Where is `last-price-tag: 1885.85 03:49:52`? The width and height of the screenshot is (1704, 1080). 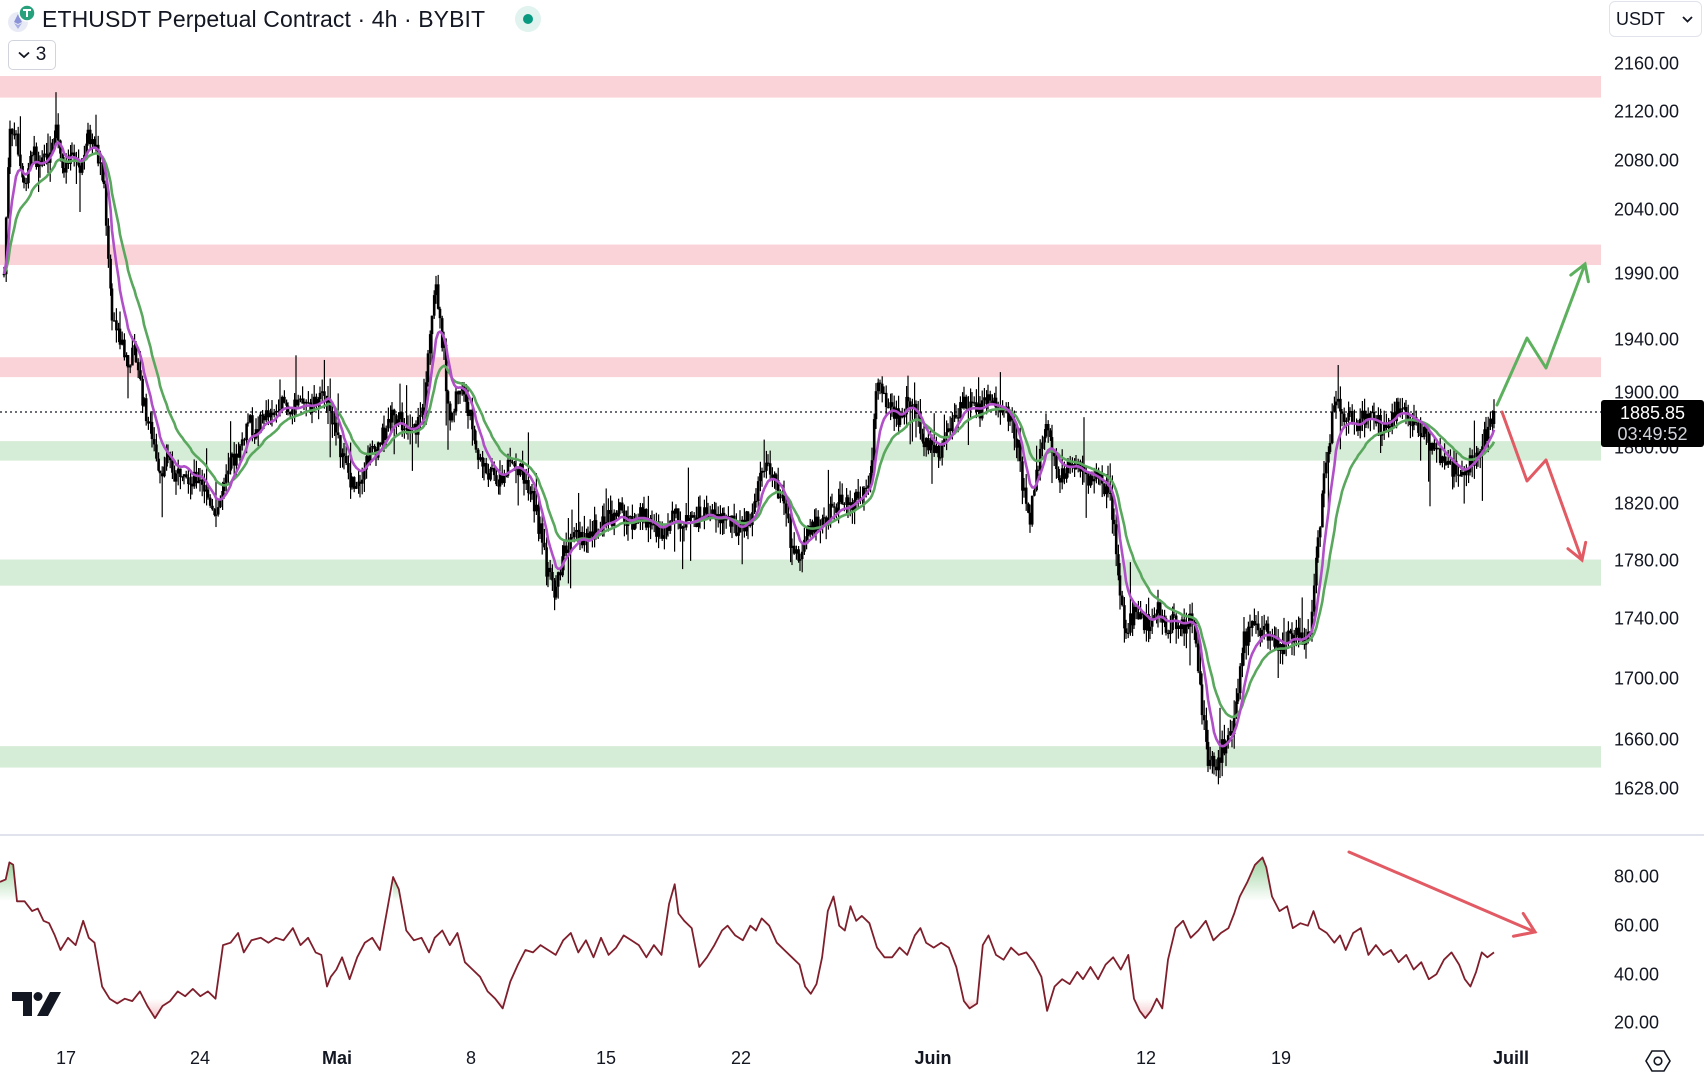 last-price-tag: 1885.85 03:49:52 is located at coordinates (1652, 423).